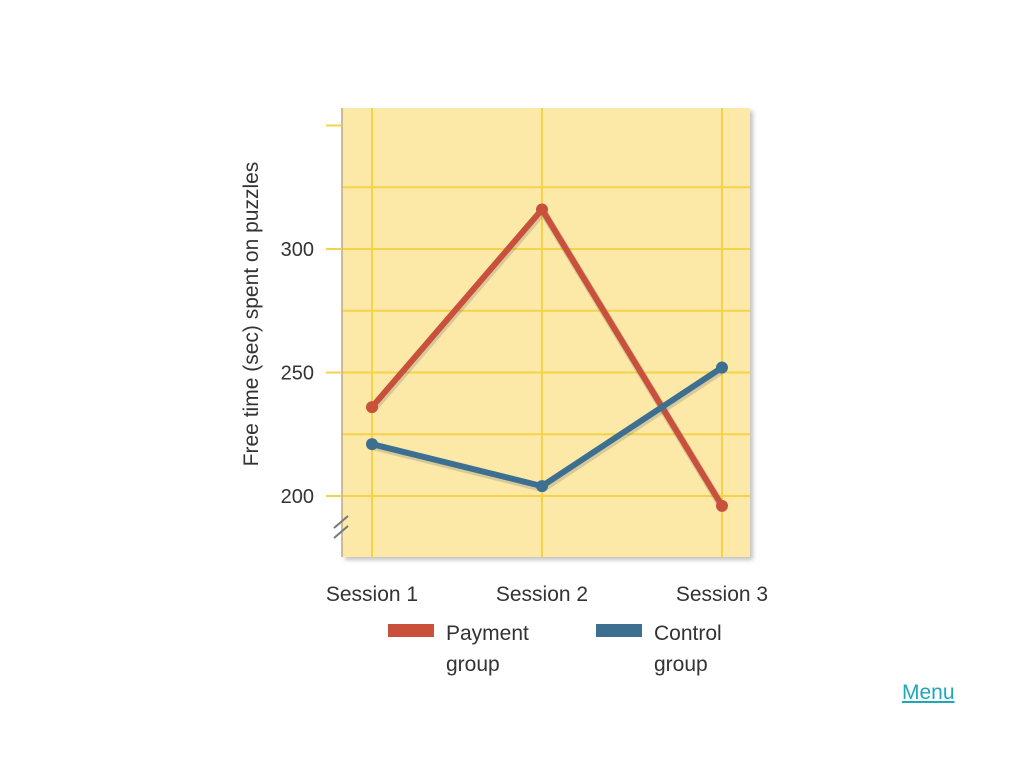  I want to click on menu-link: Menu, so click(928, 692).